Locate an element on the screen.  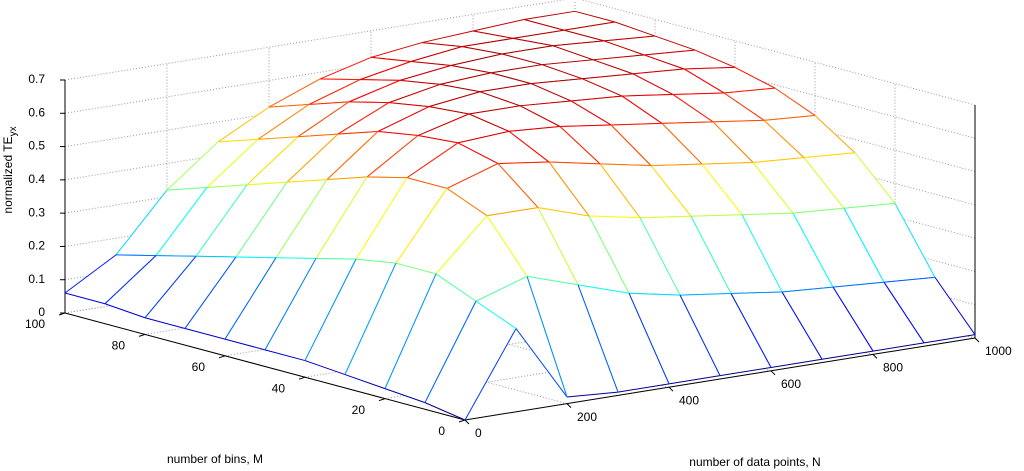
x-axis-label-n: number of data points, N is located at coordinates (754, 462).